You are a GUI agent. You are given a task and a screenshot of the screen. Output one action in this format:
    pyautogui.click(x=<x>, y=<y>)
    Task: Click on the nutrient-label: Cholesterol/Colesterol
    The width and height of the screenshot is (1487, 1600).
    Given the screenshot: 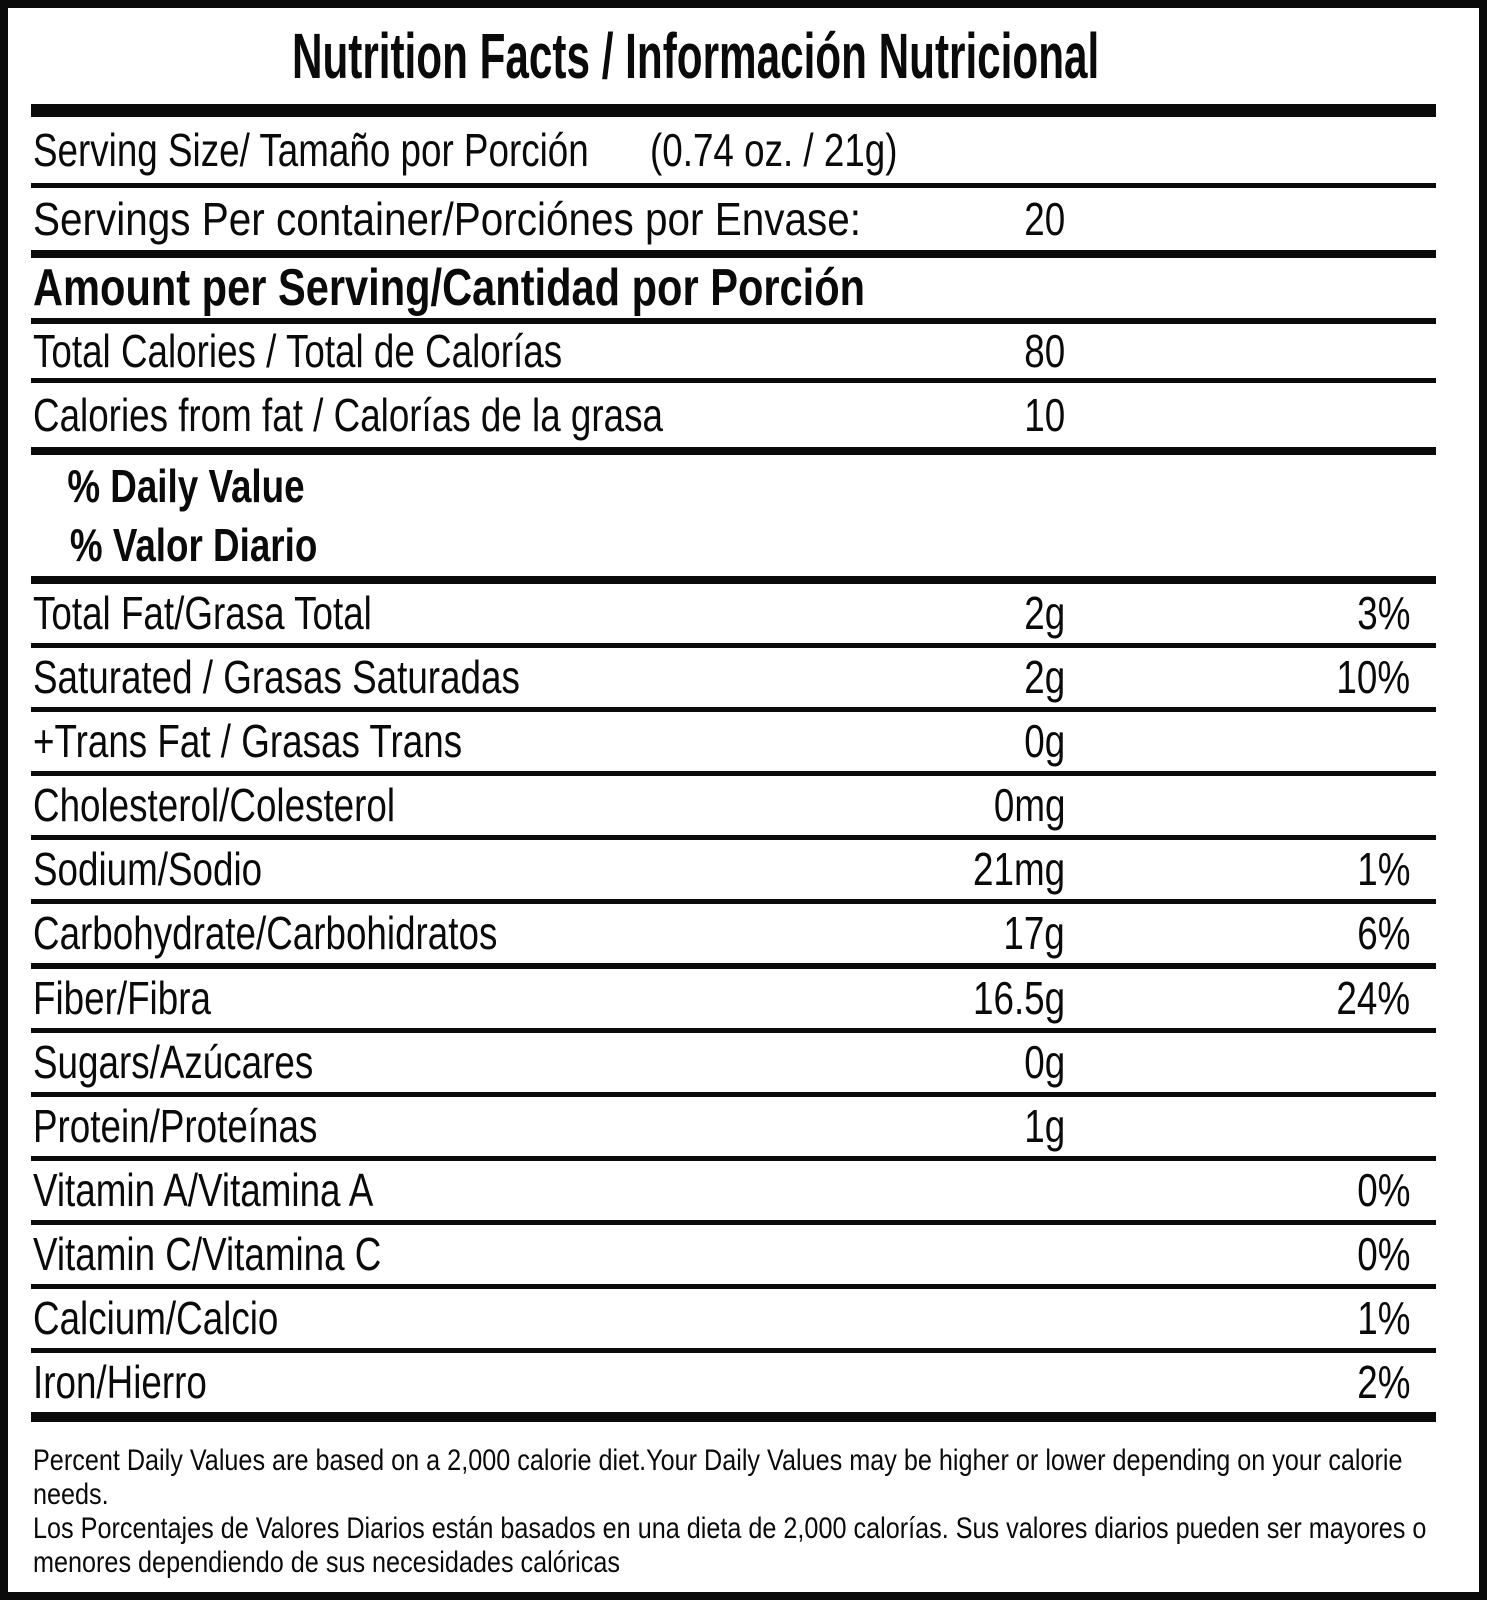 What is the action you would take?
    pyautogui.click(x=214, y=805)
    